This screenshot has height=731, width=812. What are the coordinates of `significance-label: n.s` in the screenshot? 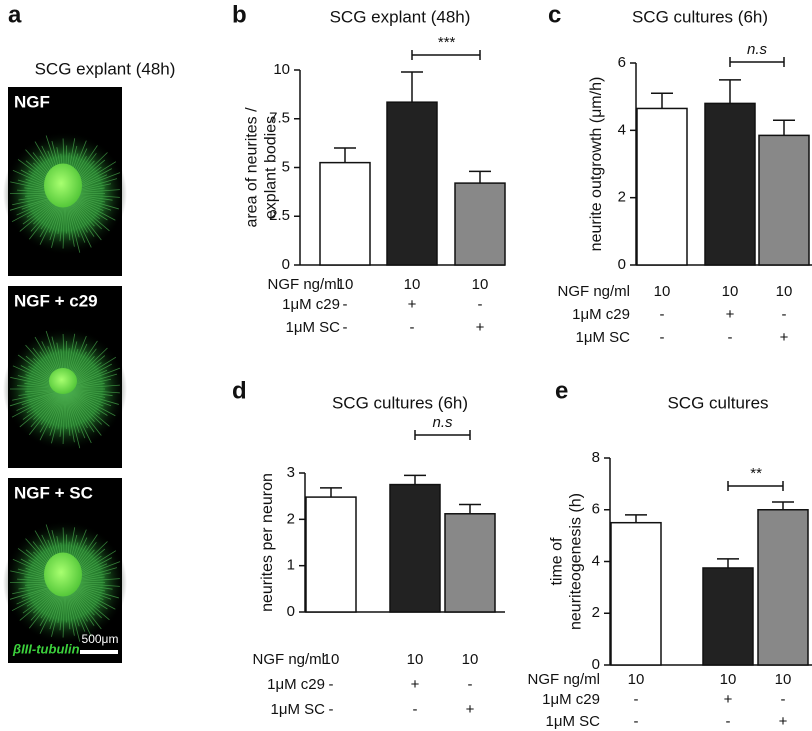 It's located at (442, 422).